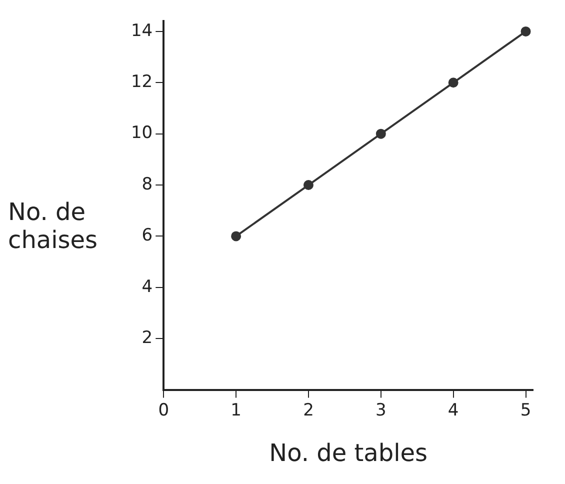 The width and height of the screenshot is (565, 484). I want to click on x-tick-label: 2, so click(308, 410).